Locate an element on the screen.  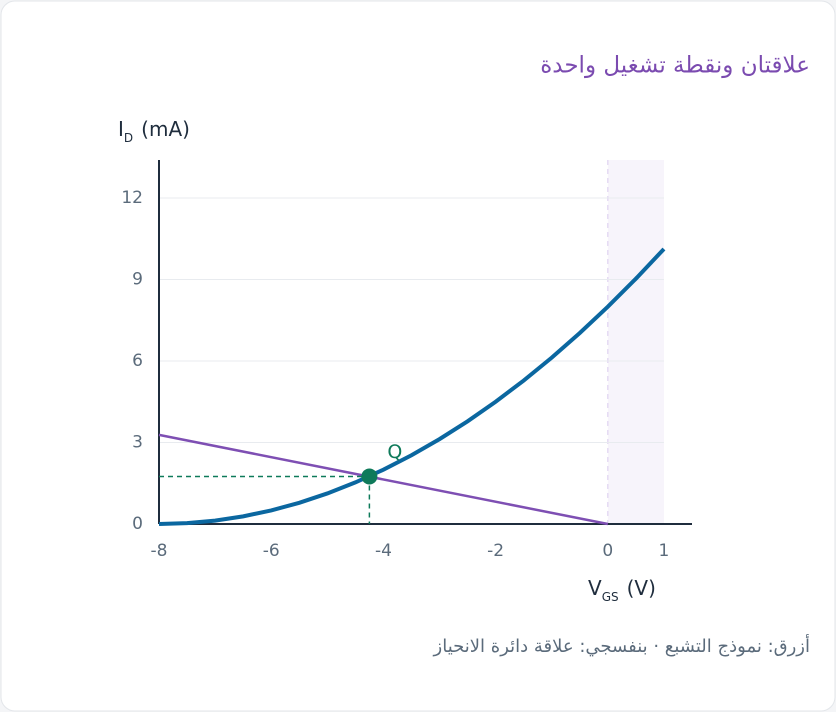
y-symbol: I is located at coordinates (121, 129).